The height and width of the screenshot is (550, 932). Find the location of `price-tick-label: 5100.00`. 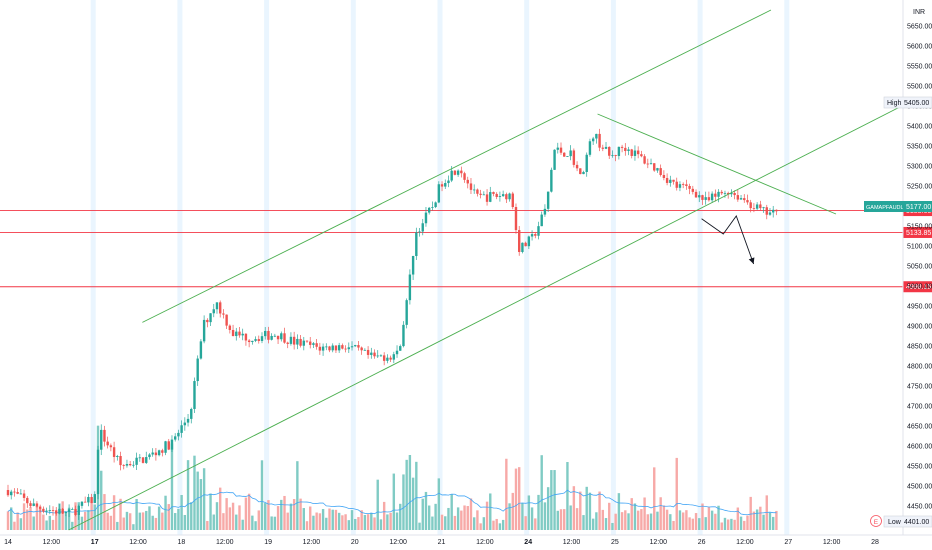

price-tick-label: 5100.00 is located at coordinates (919, 247).